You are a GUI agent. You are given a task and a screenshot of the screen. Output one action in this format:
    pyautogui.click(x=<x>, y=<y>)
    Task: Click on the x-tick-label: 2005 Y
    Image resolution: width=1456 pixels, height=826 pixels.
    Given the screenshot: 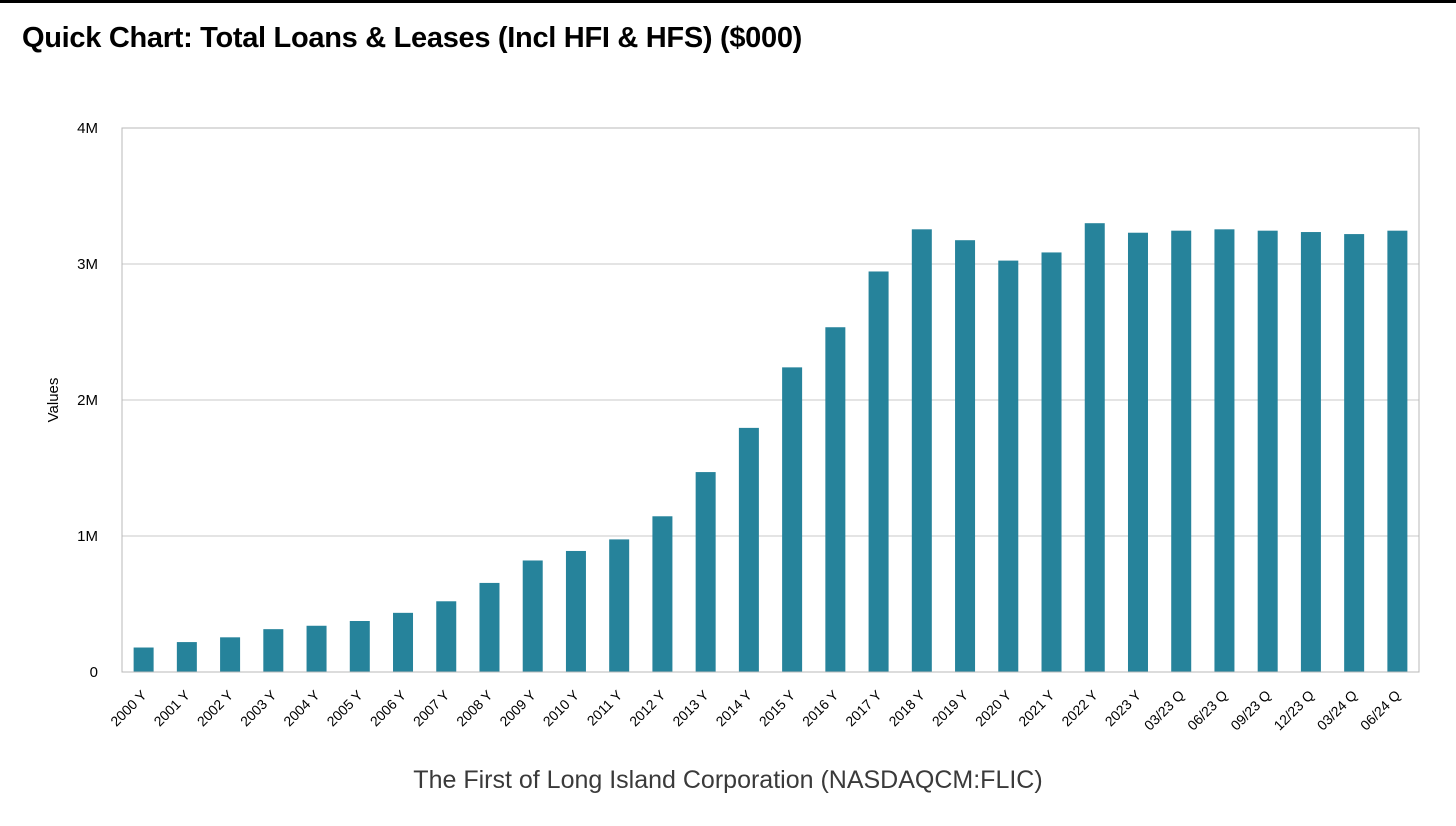 What is the action you would take?
    pyautogui.click(x=344, y=707)
    